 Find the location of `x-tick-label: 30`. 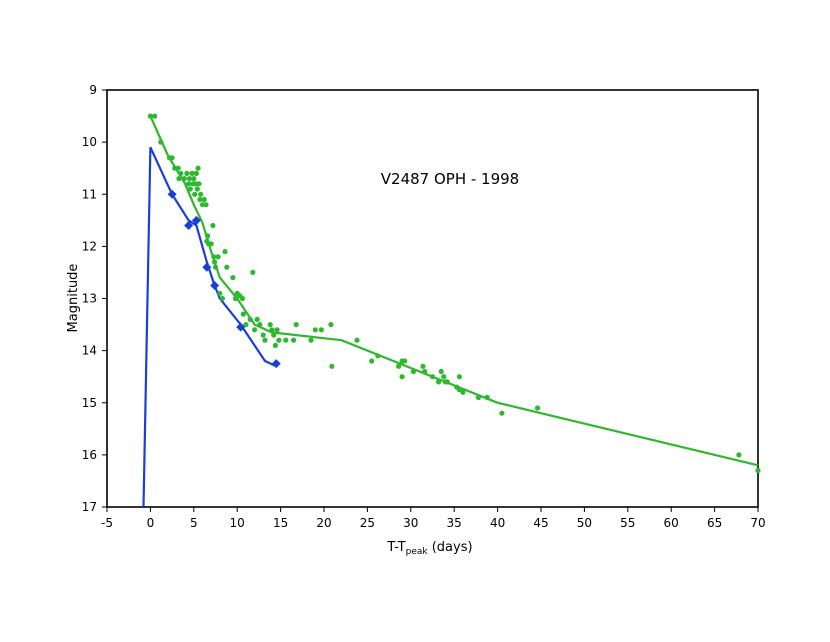

x-tick-label: 30 is located at coordinates (410, 523).